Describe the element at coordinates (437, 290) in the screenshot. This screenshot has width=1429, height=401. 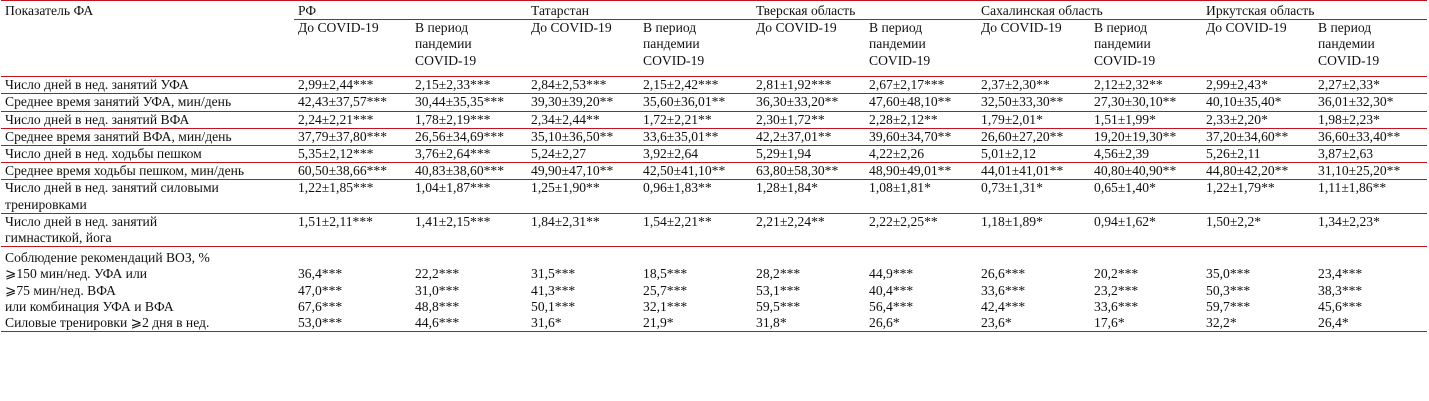
I see `who-value-cell: 31,0***` at that location.